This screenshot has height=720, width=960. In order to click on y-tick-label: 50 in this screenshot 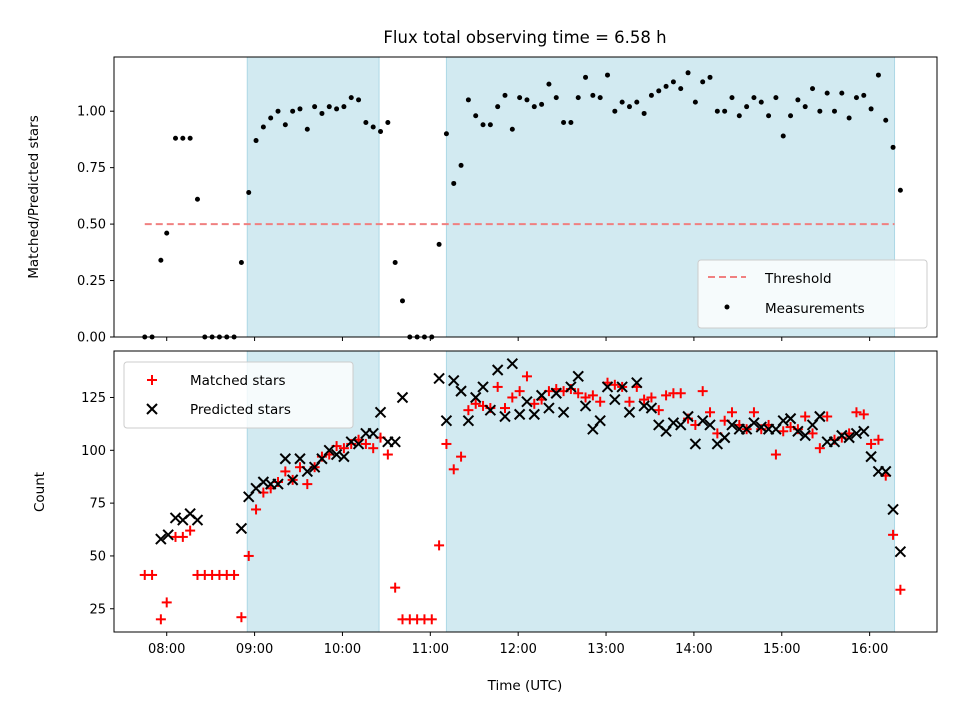, I will do `click(97, 556)`.